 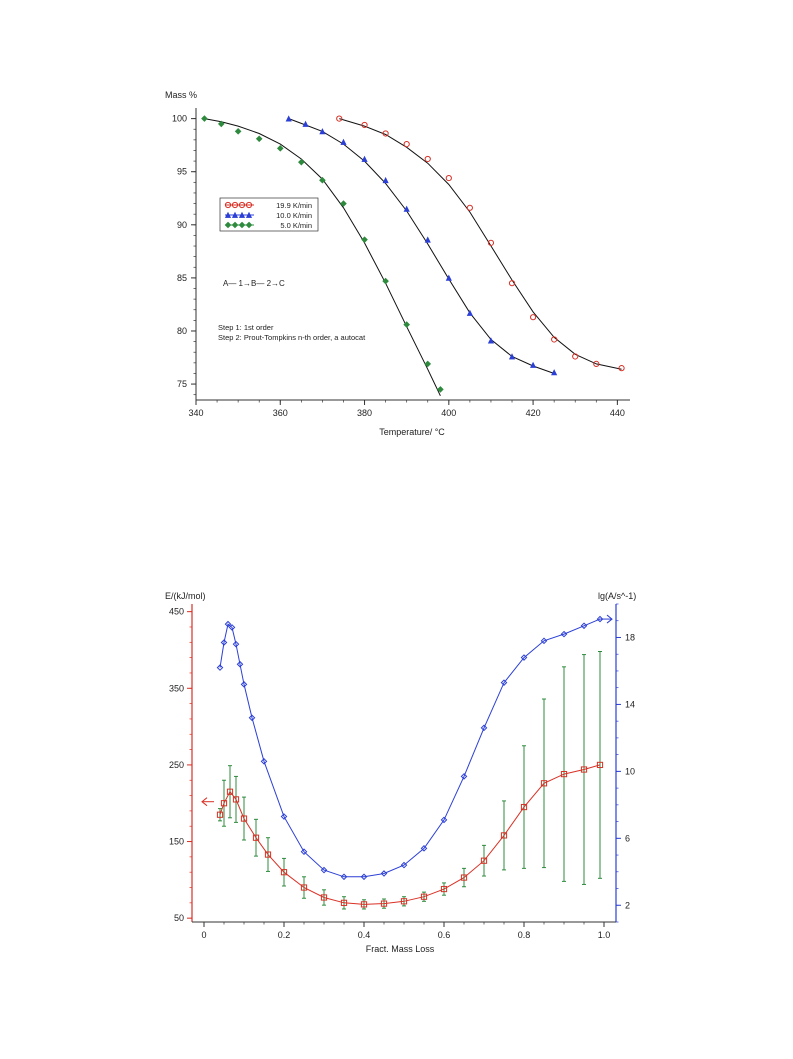 I want to click on chart1-x-tick-label: 440, so click(x=617, y=413).